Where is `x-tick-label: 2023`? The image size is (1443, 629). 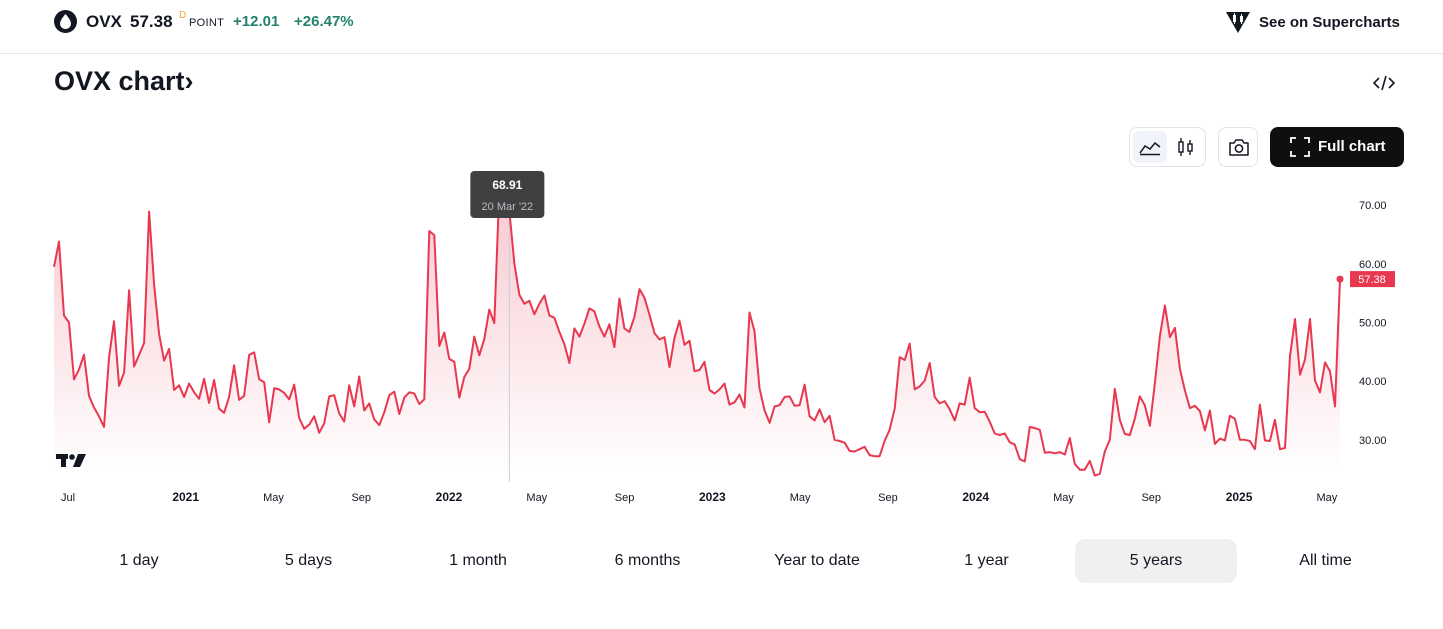
x-tick-label: 2023 is located at coordinates (712, 497).